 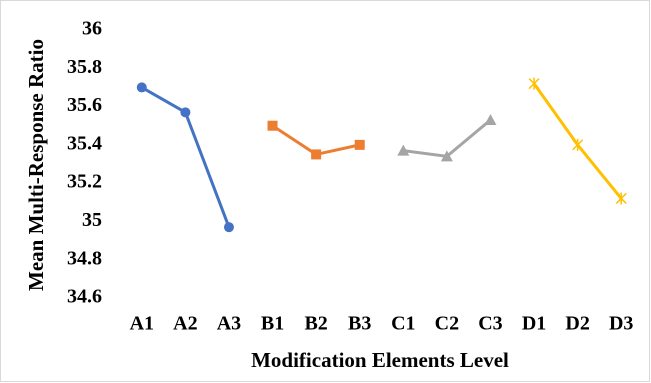 I want to click on x-axis-title: Modification Elements Level, so click(x=380, y=360).